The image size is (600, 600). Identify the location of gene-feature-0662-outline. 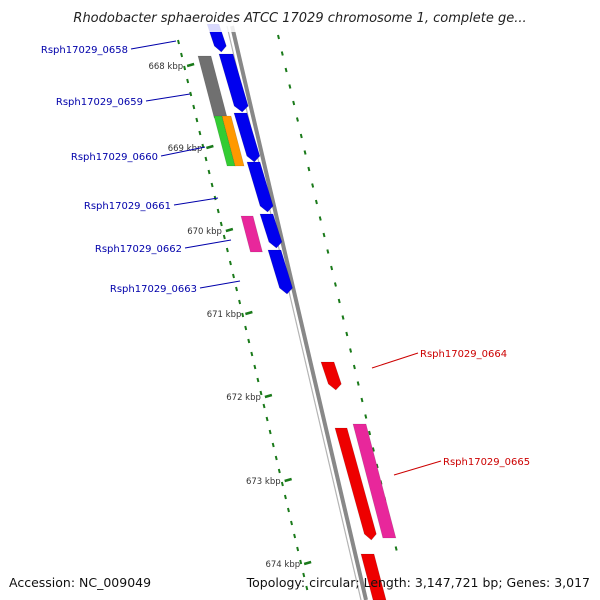
(251, 234).